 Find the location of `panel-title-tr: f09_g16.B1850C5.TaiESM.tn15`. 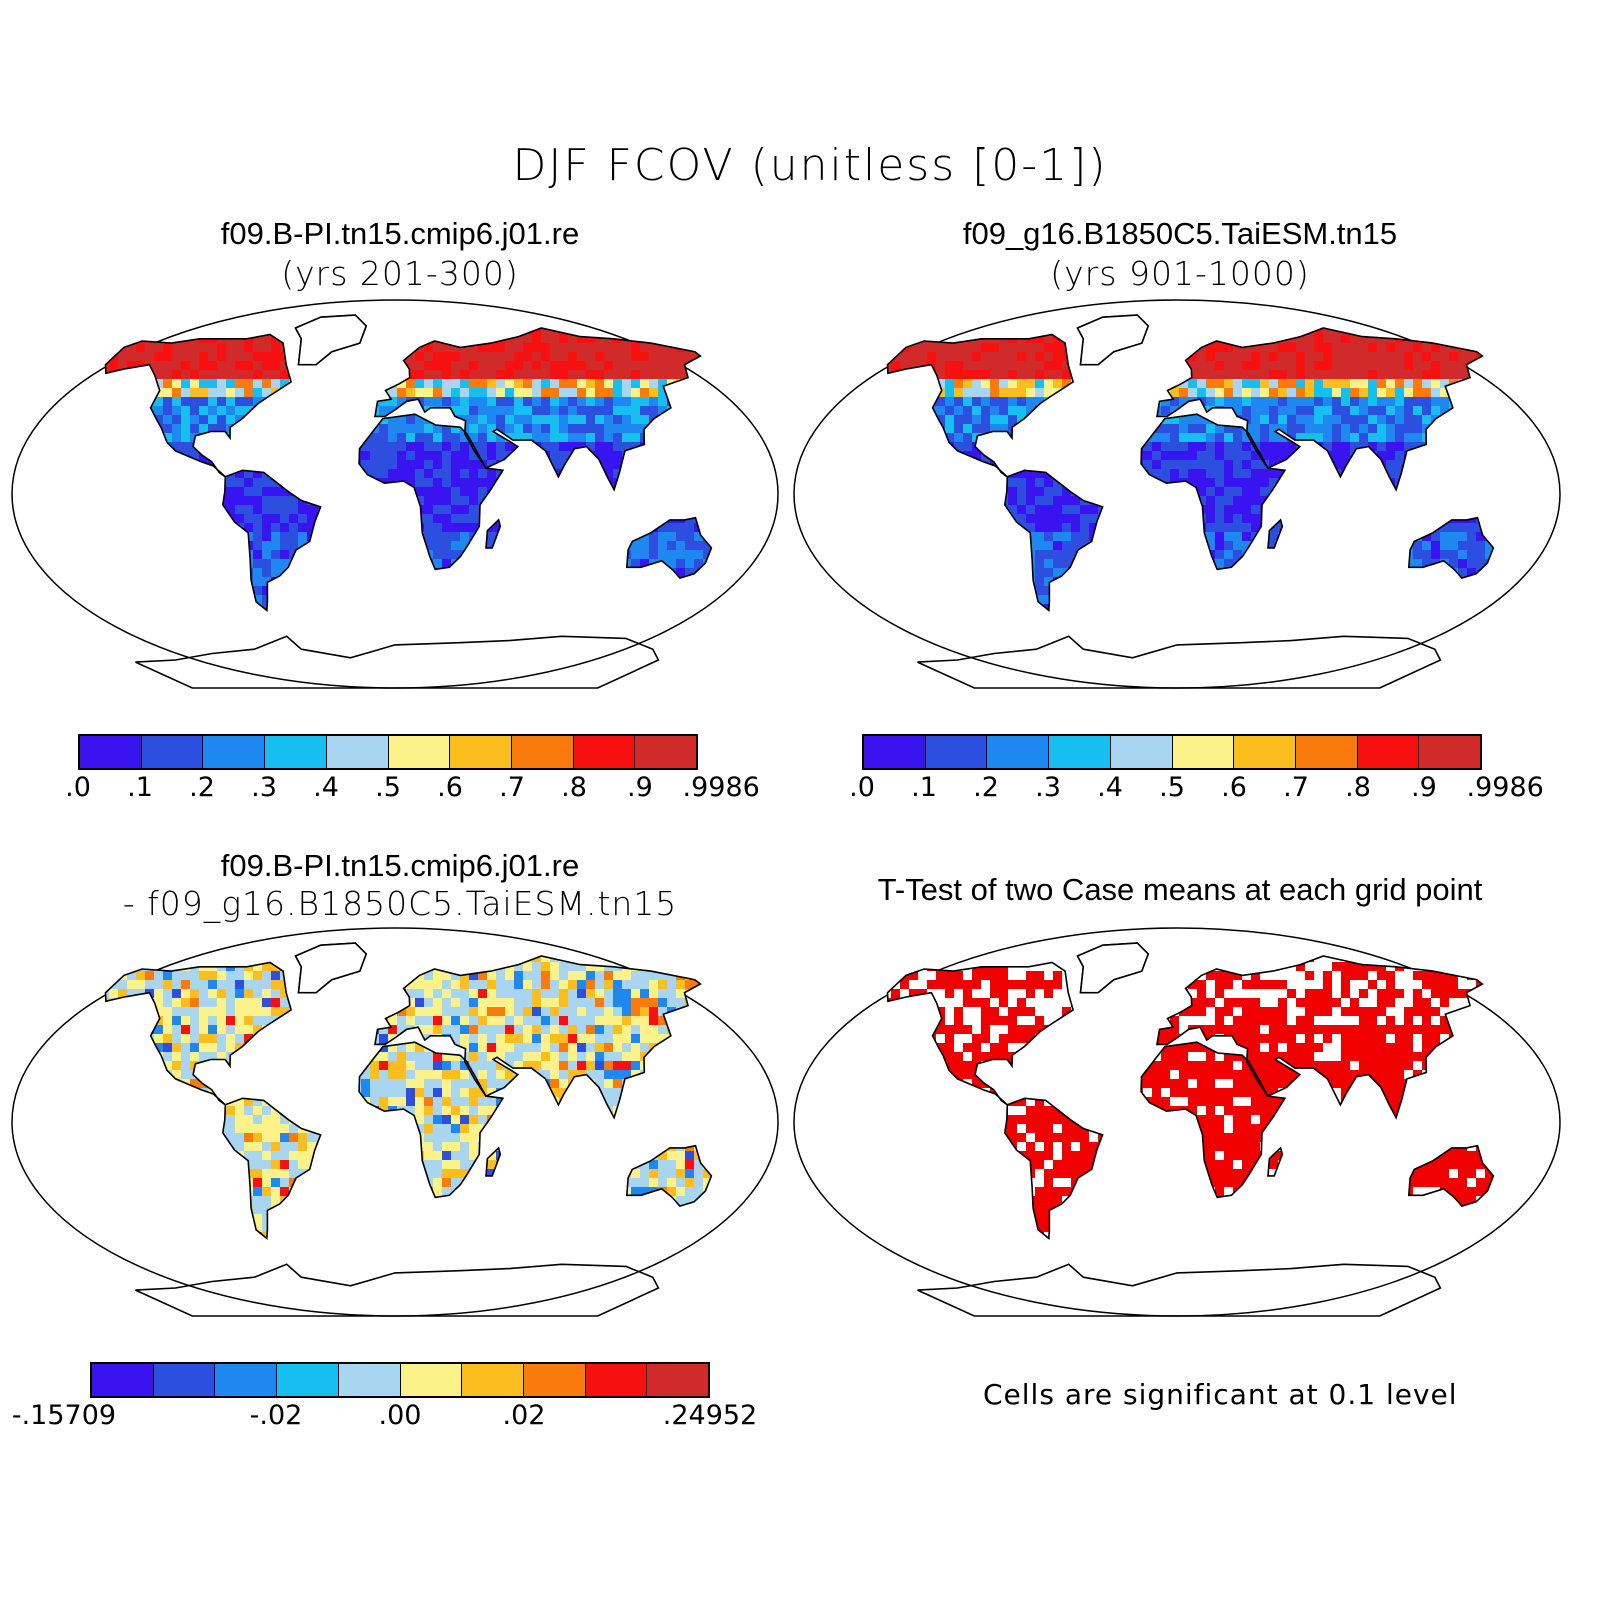

panel-title-tr: f09_g16.B1850C5.TaiESM.tn15 is located at coordinates (1180, 233).